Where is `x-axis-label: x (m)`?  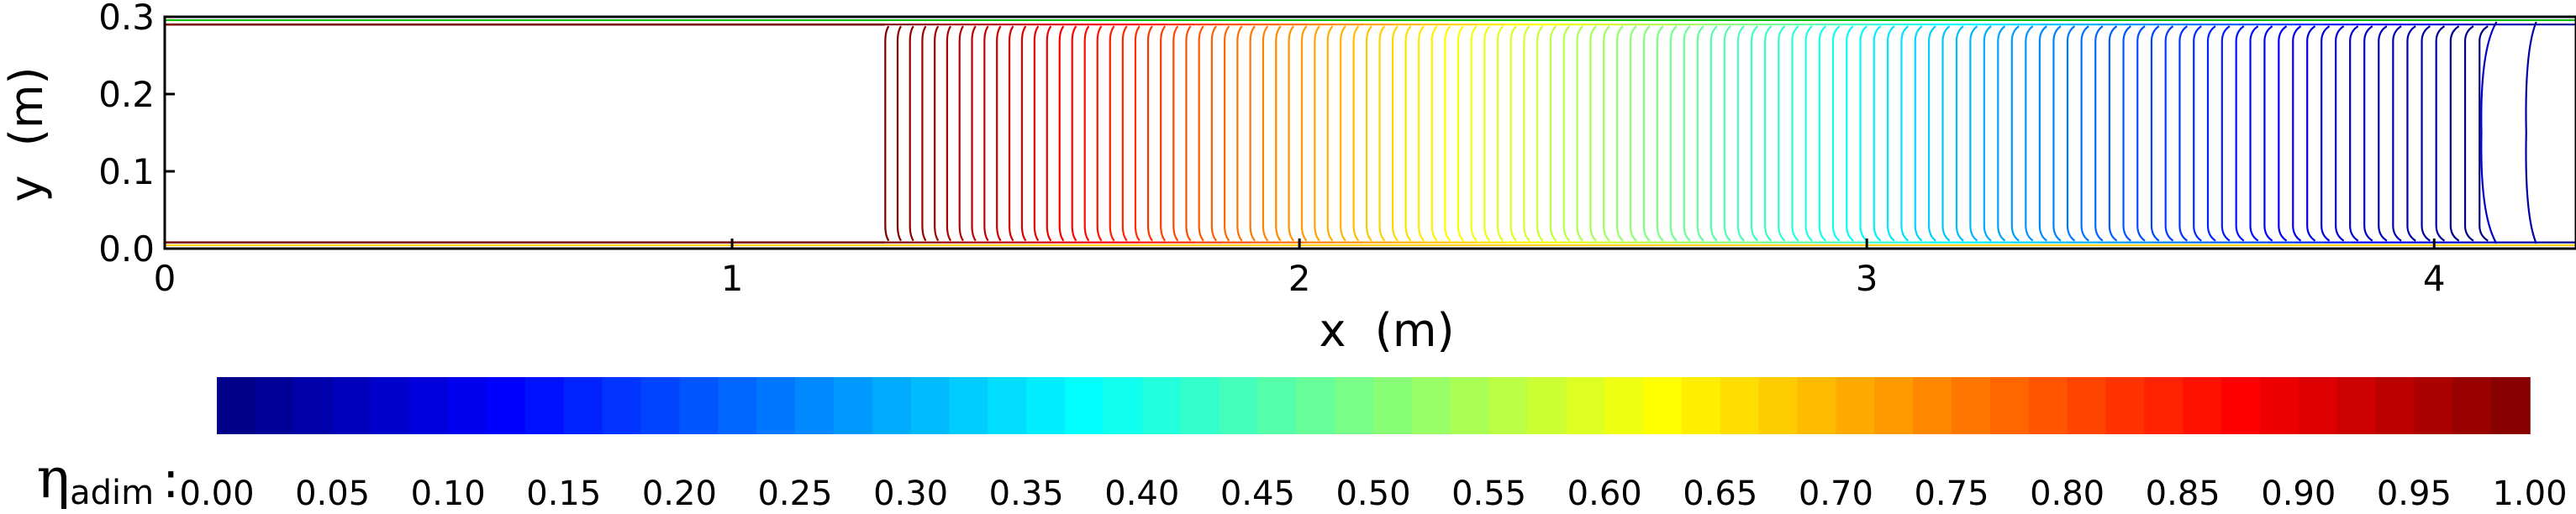
x-axis-label: x (m) is located at coordinates (1386, 330).